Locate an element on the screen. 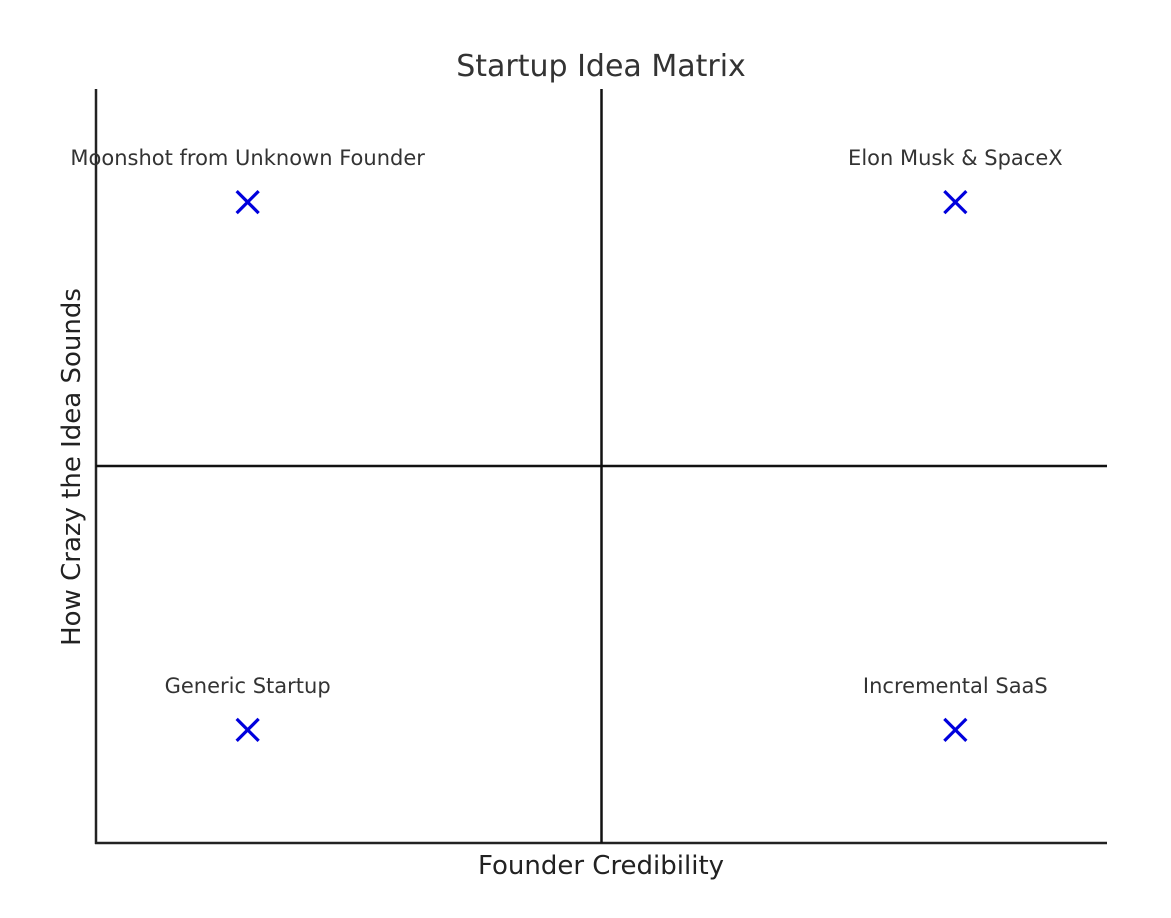 Image resolution: width=1171 pixels, height=918 pixels. data-point: Incremental SaaS is located at coordinates (955, 708).